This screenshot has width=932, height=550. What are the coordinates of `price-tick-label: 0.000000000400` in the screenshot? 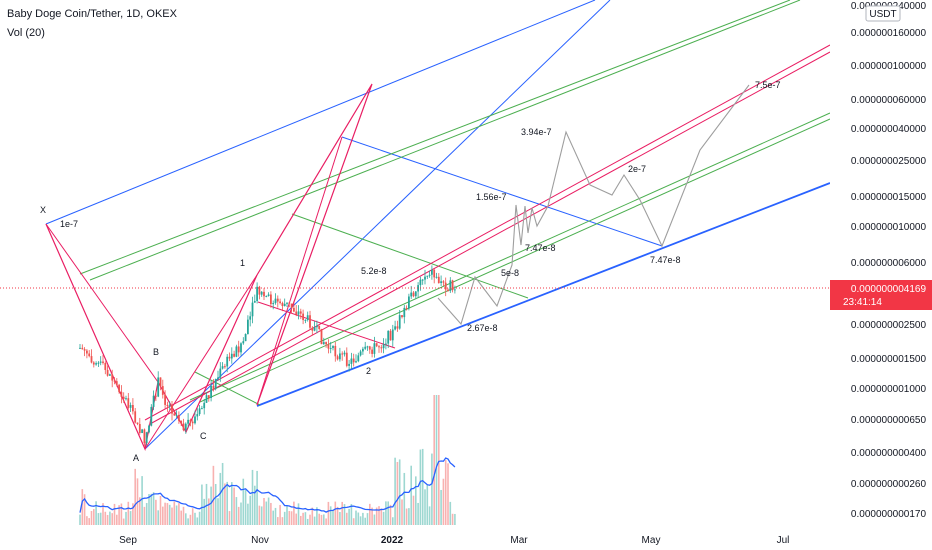 It's located at (889, 453).